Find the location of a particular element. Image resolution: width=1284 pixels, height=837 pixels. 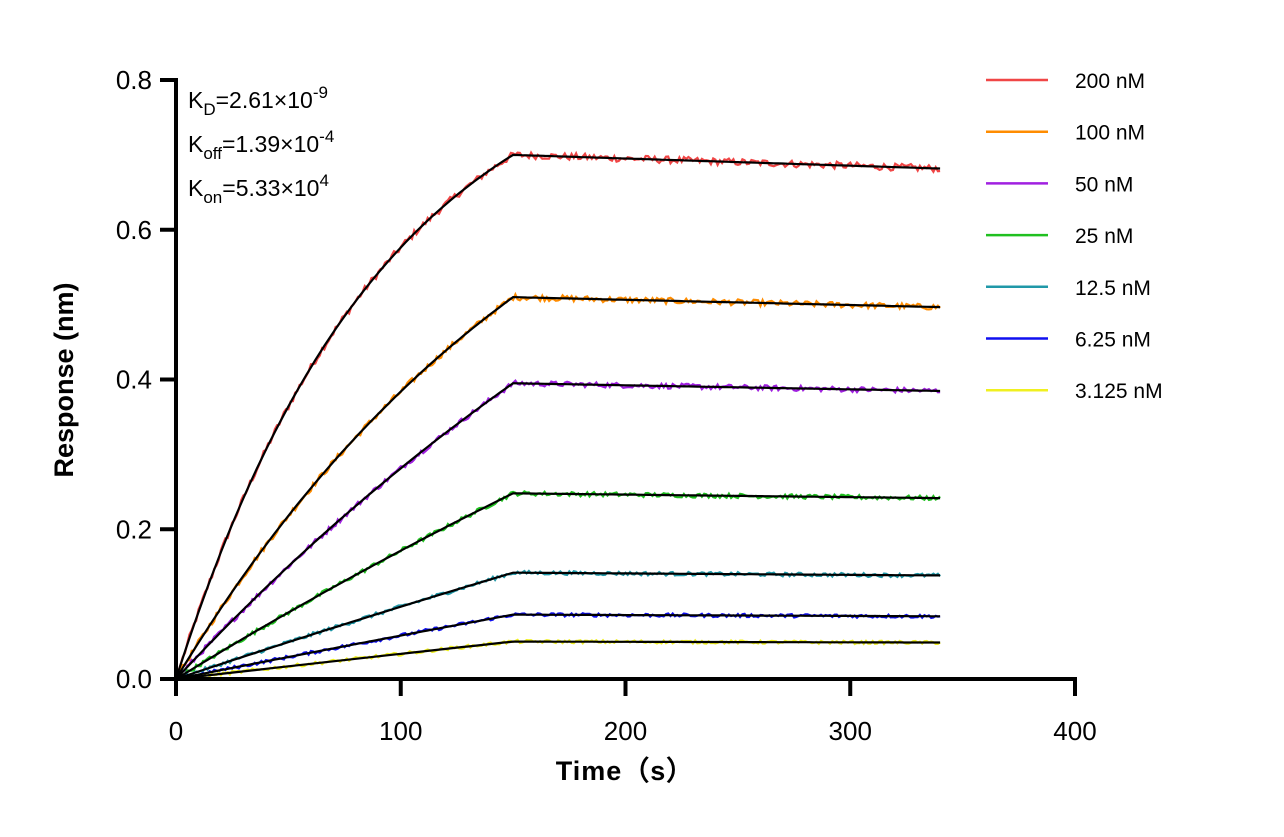

x-tick-label: 0 is located at coordinates (176, 731).